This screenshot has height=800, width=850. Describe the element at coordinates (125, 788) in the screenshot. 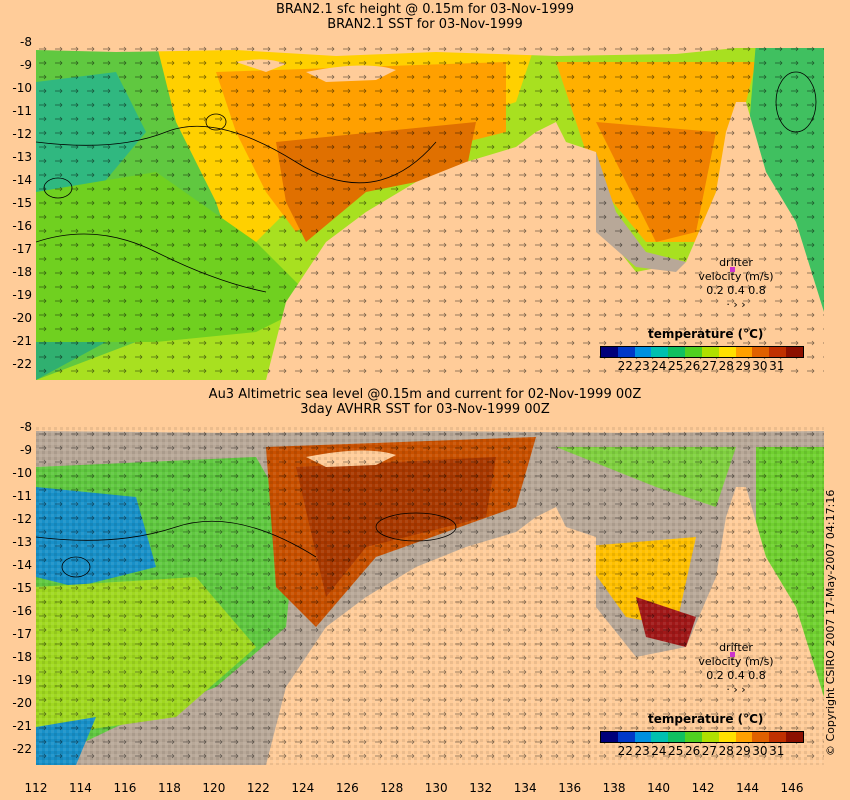

I see `lon-label: 116` at that location.